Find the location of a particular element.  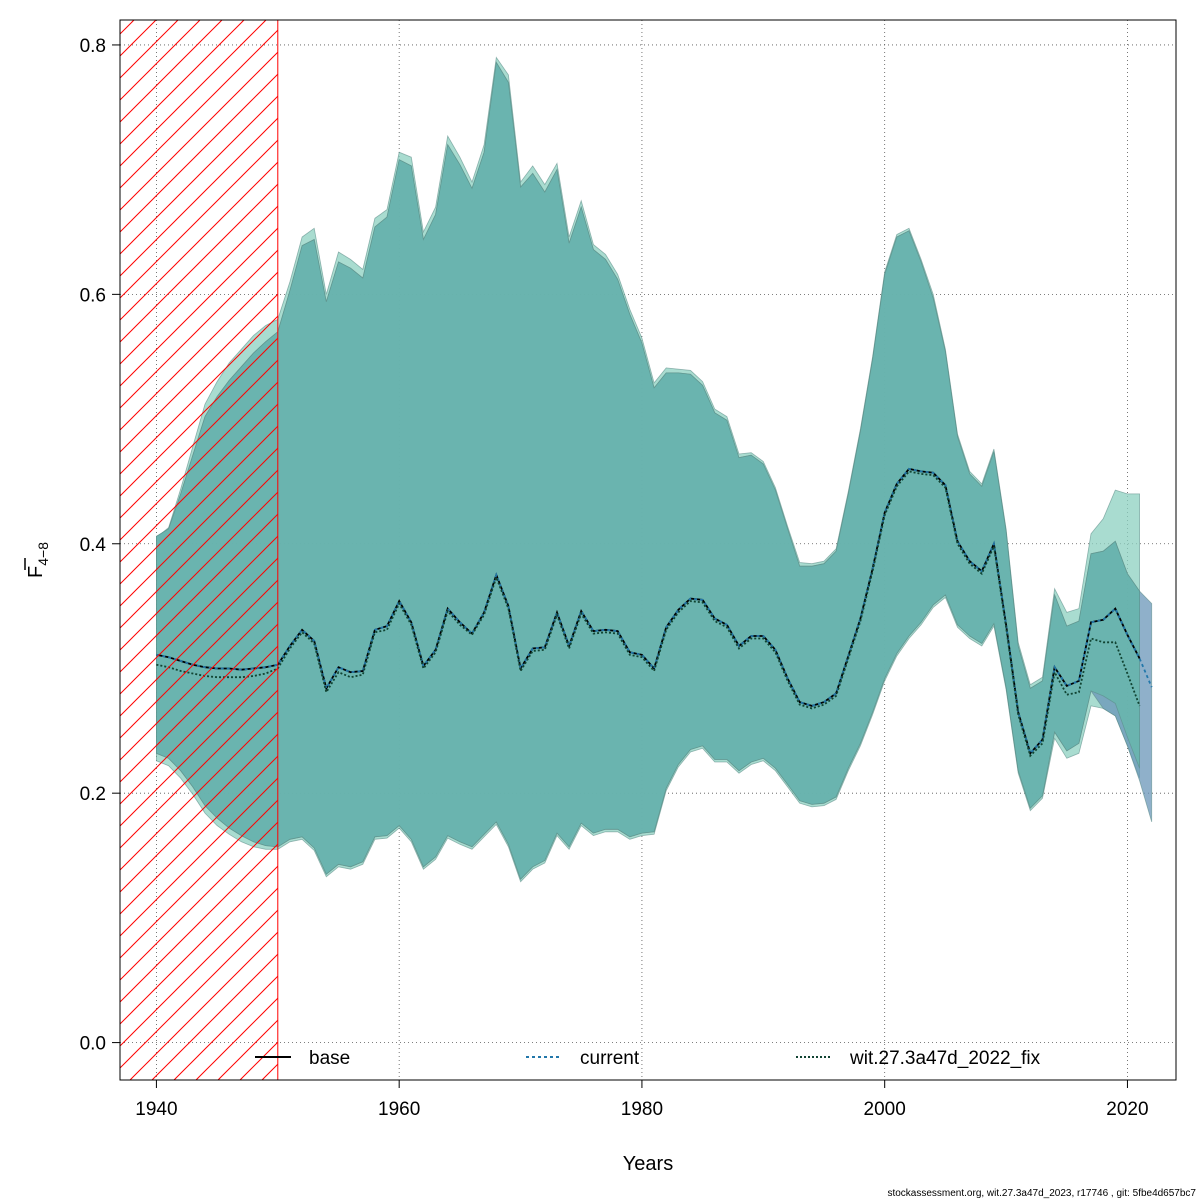

y-tick-label: 0.2 is located at coordinates (93, 794).